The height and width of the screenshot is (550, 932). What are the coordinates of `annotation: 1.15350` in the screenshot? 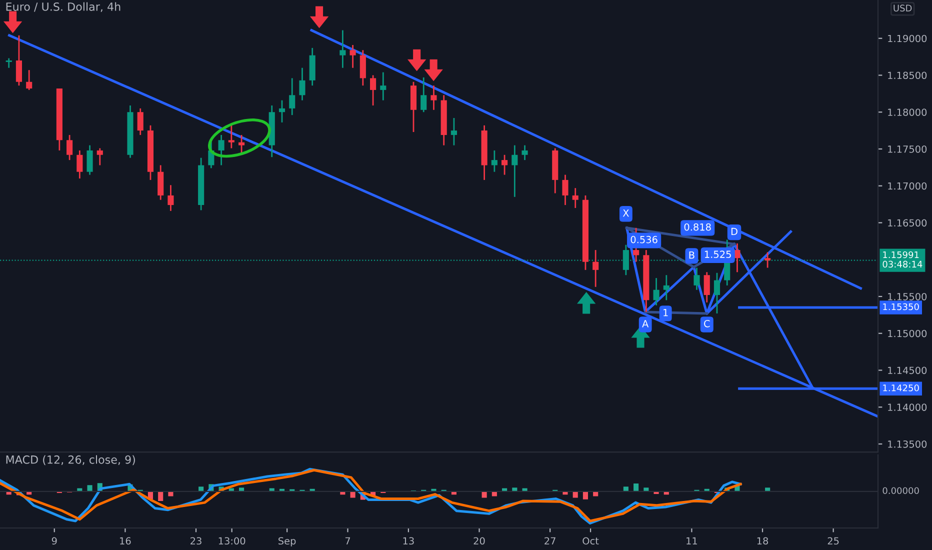 It's located at (901, 306).